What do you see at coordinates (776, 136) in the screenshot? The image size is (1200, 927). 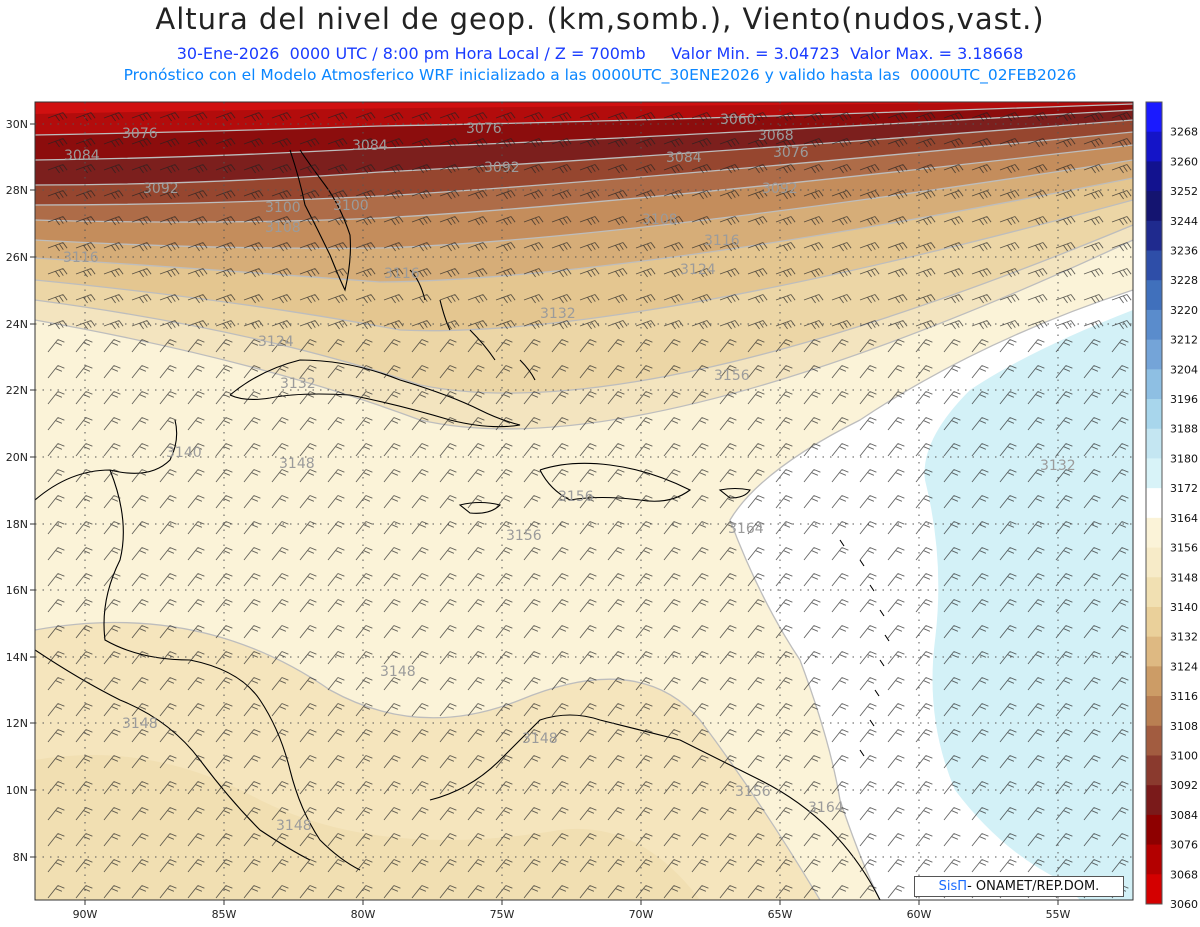 I see `contour-label: 3068` at bounding box center [776, 136].